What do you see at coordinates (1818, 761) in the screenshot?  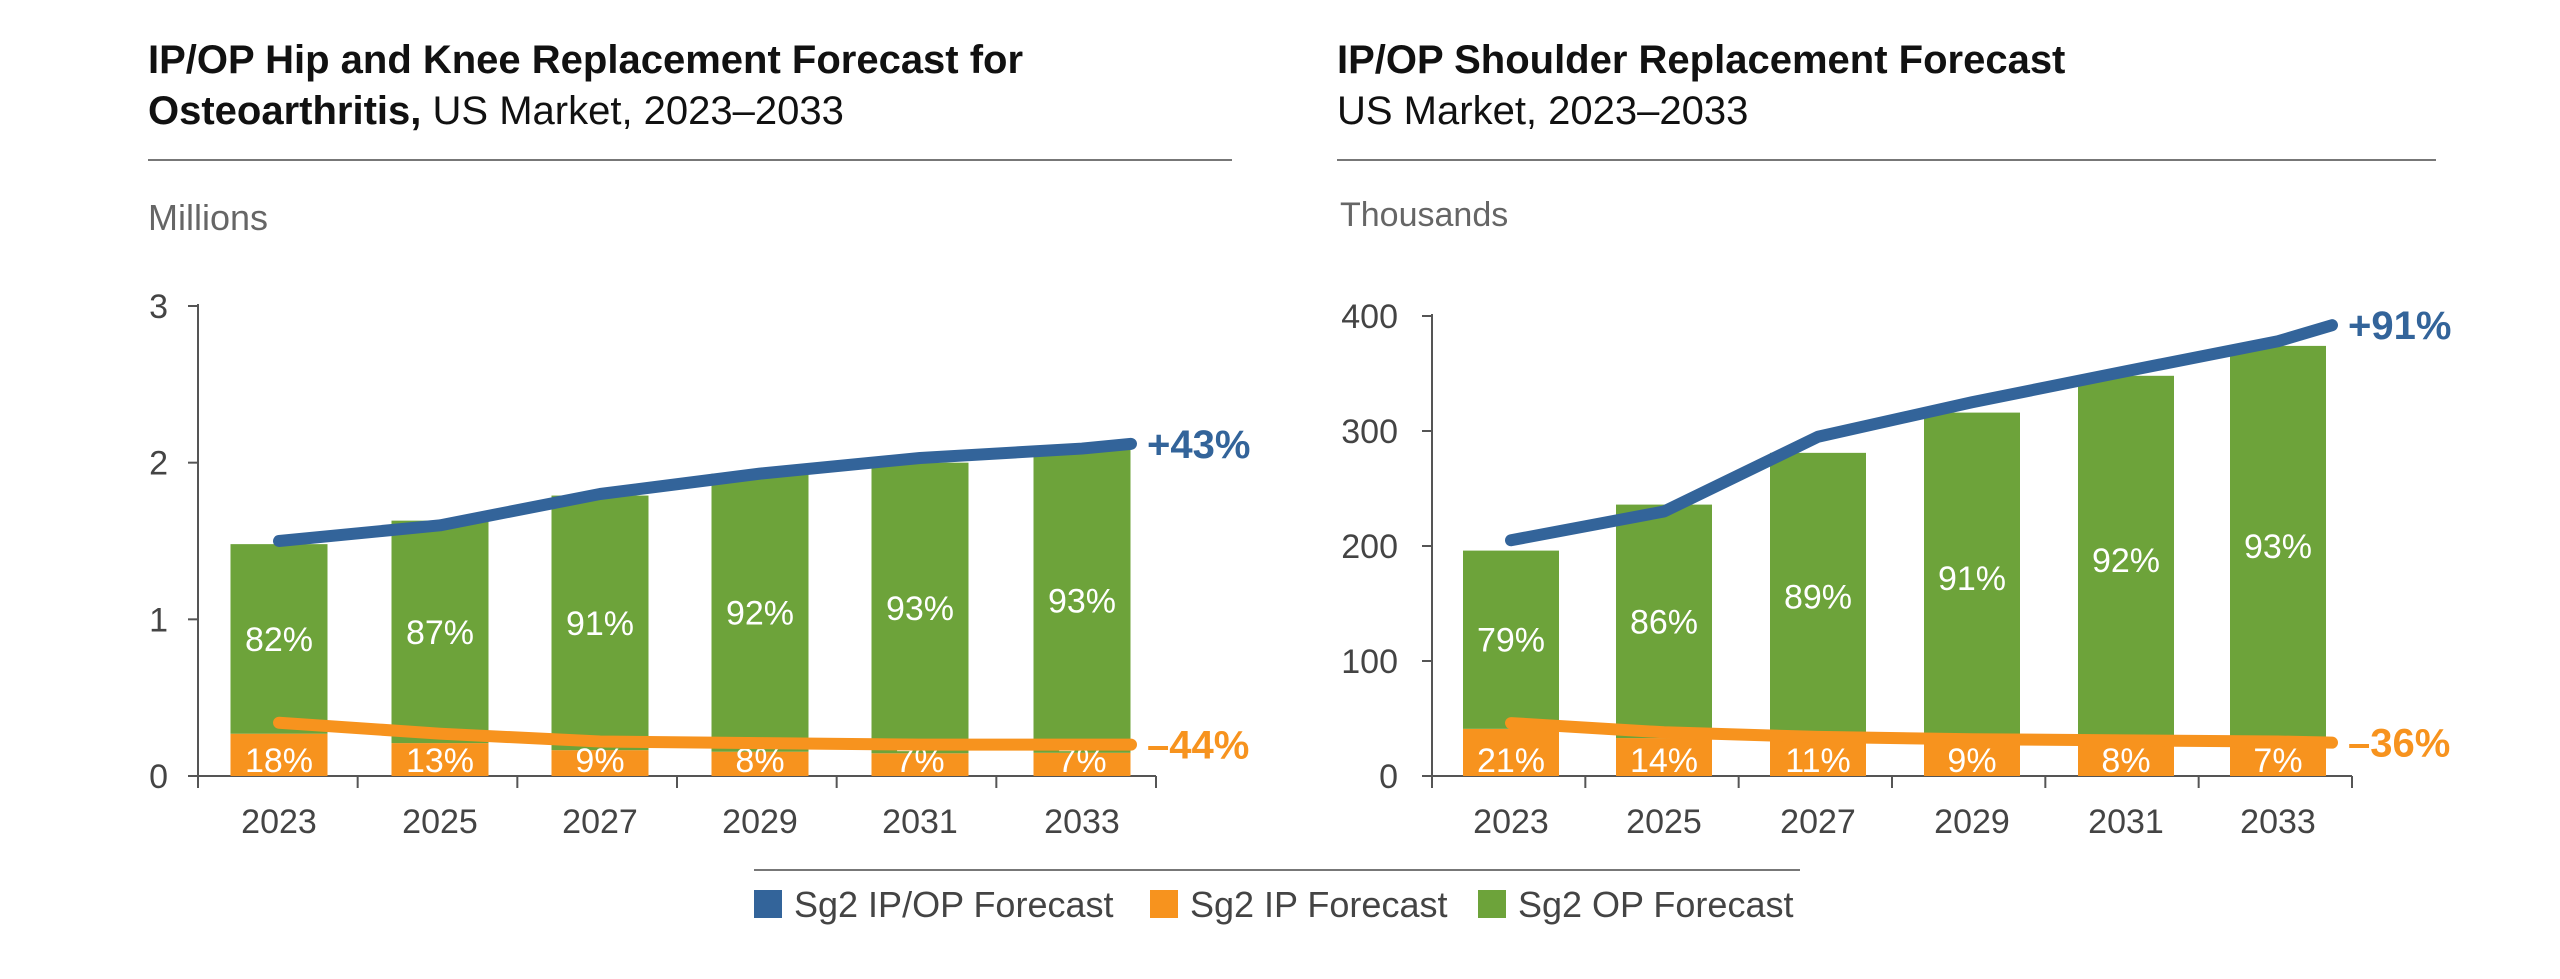 I see `right-bar-ip-label: 11%` at bounding box center [1818, 761].